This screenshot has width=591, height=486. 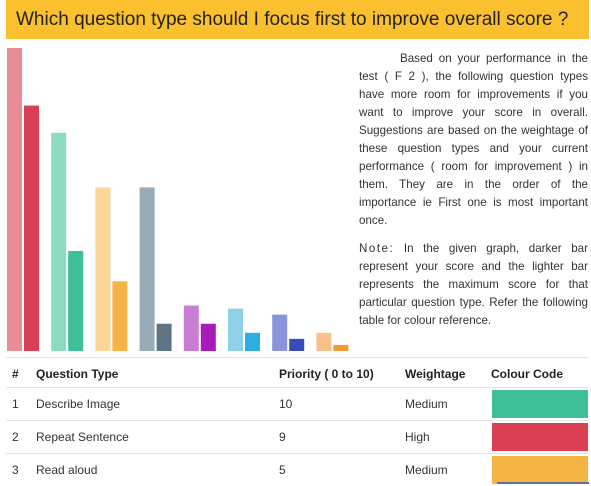 I want to click on table-row: 1 Describe Image 10 Medium, so click(x=297, y=404).